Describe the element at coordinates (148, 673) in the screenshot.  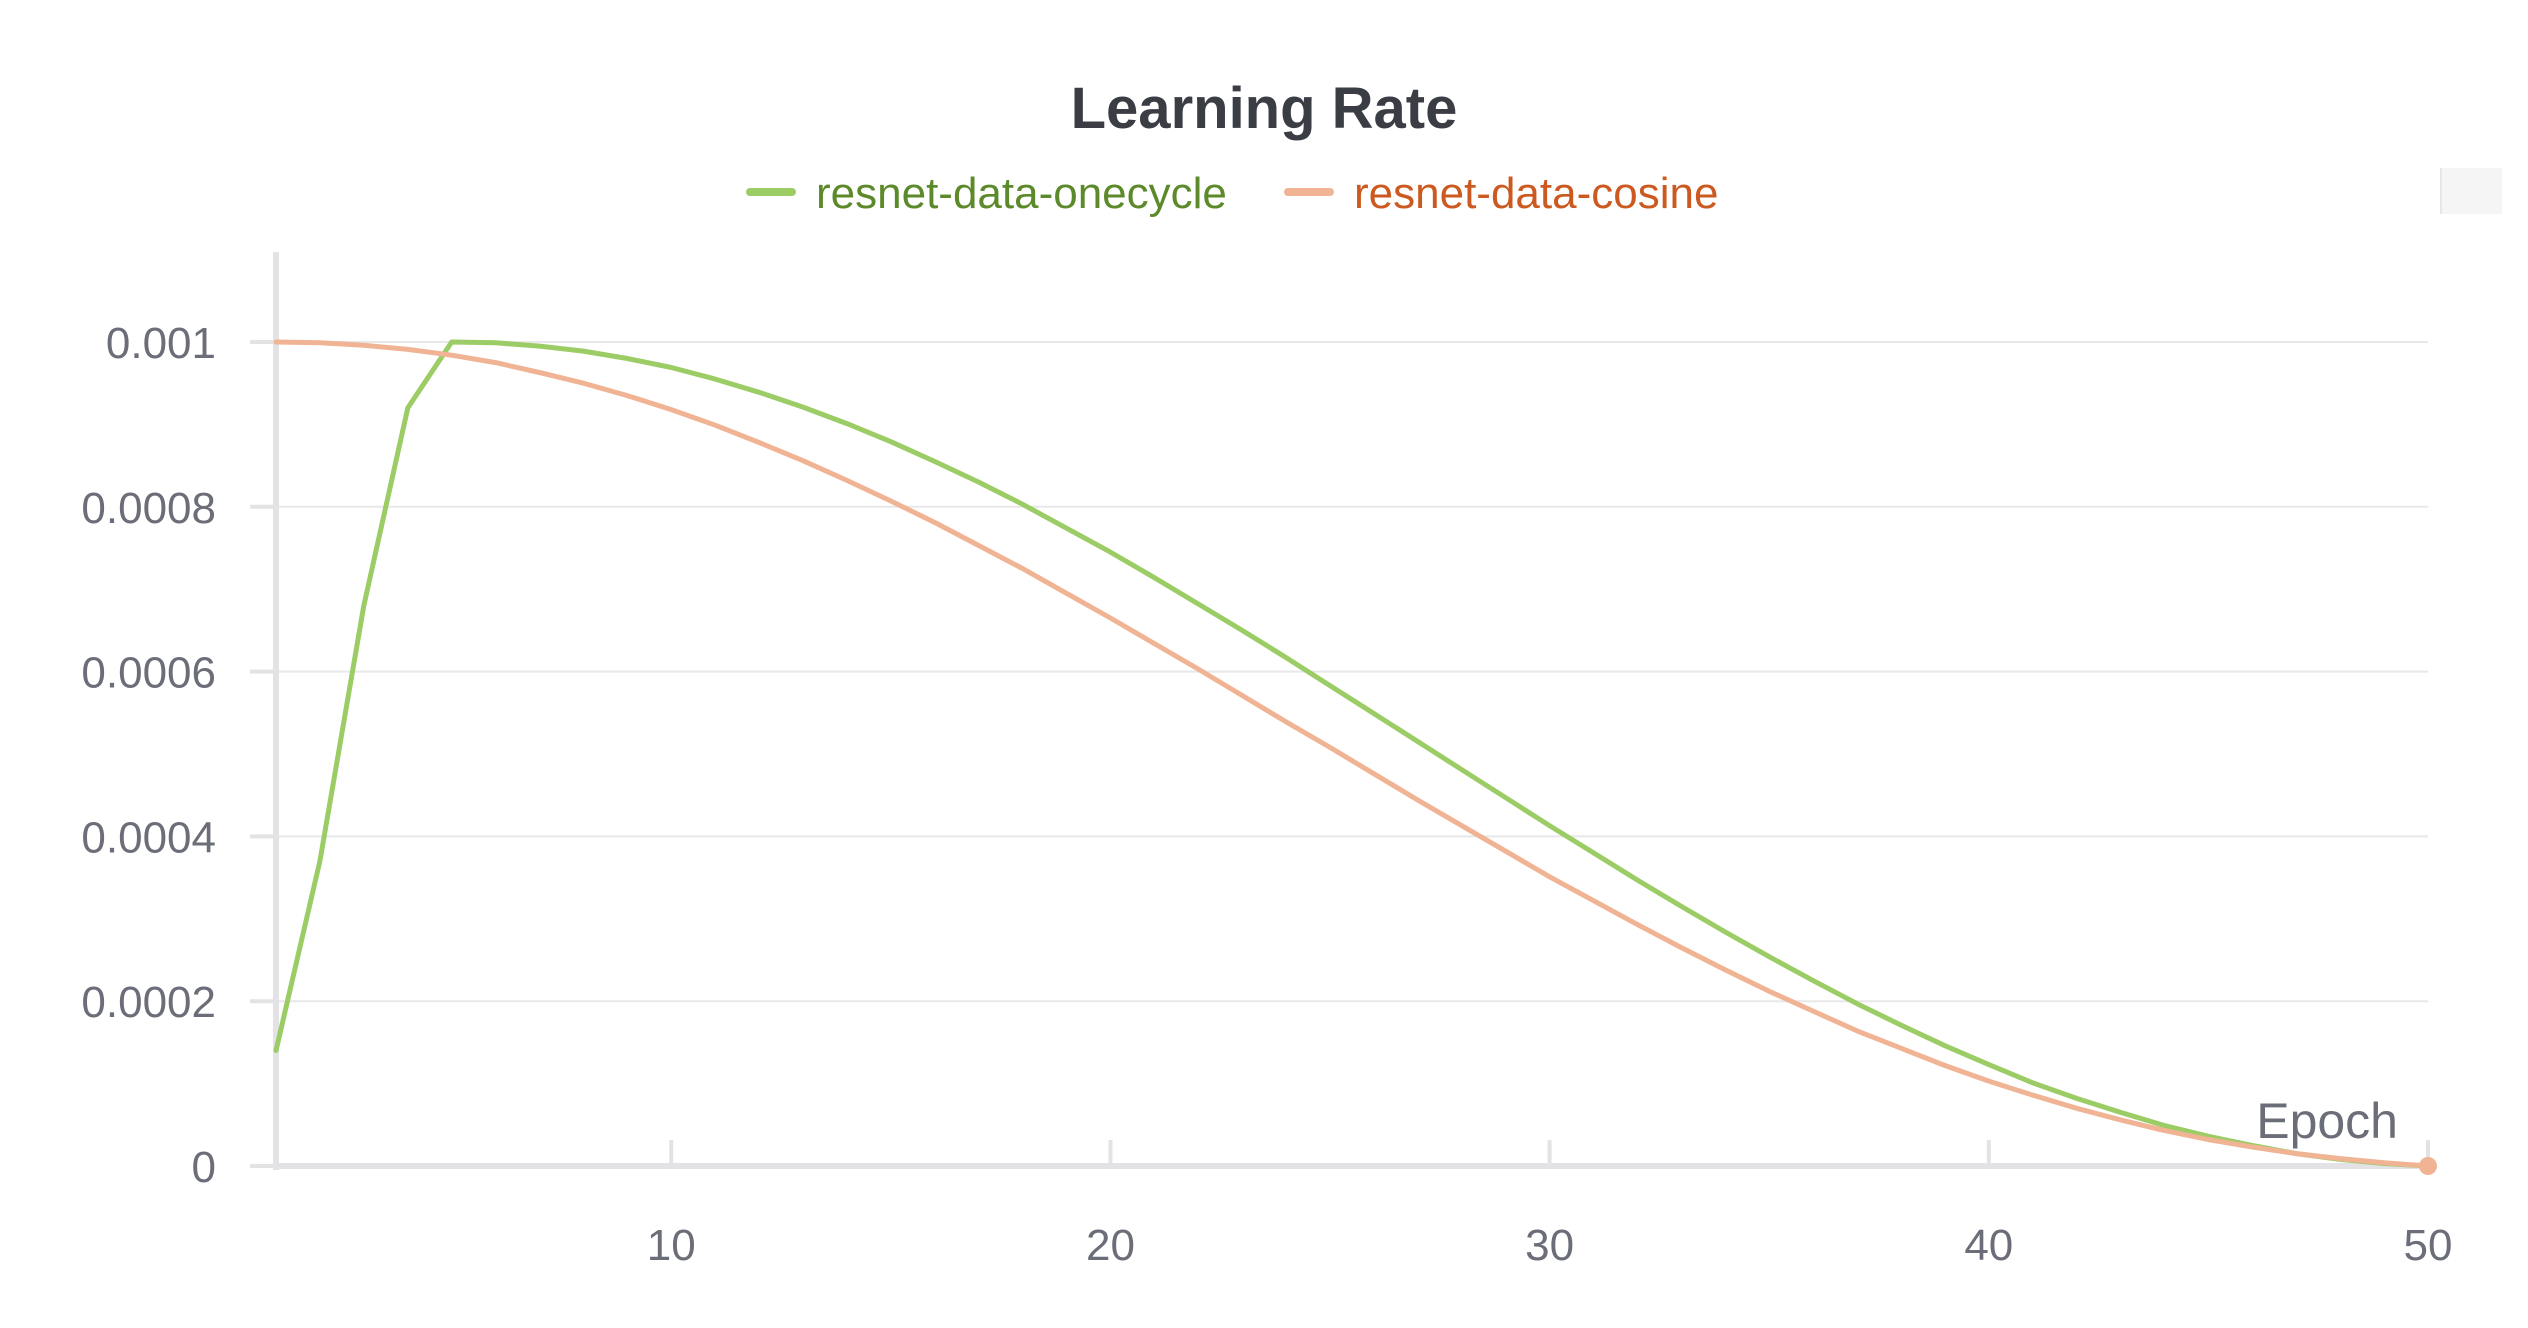
I see `y-tick-label: 0.0006` at that location.